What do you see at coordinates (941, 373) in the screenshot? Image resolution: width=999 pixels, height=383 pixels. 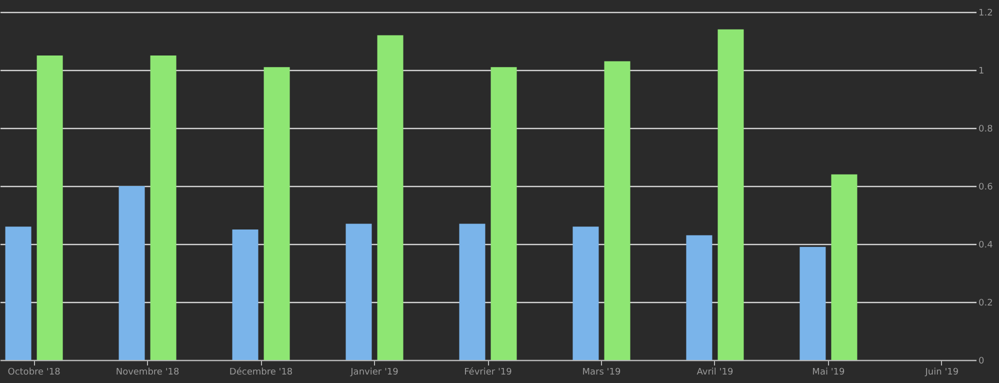 I see `x-tick-label: Juin '19` at bounding box center [941, 373].